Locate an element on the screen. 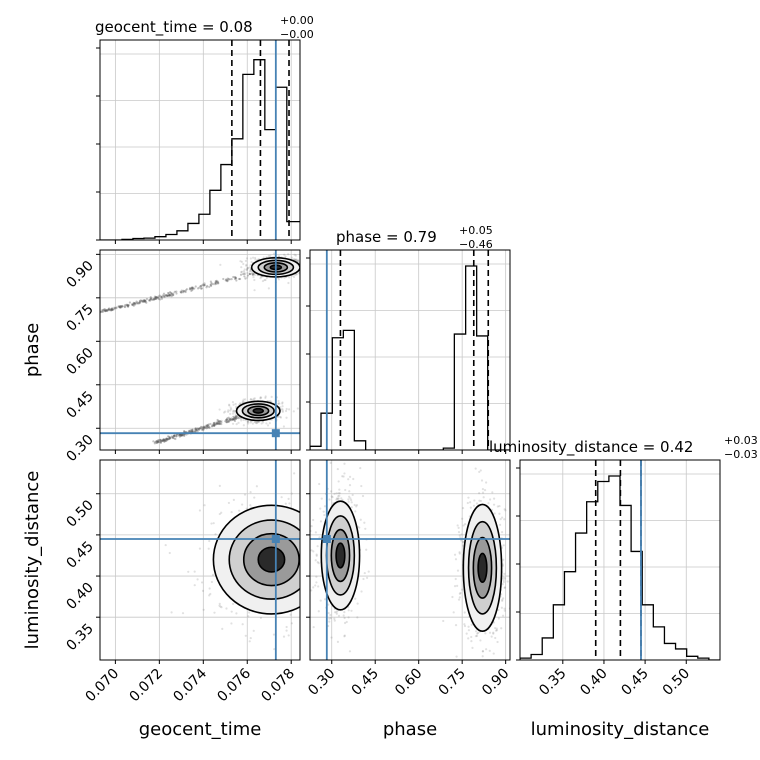  ytick-label-phase-4: 0.90 is located at coordinates (79, 274).